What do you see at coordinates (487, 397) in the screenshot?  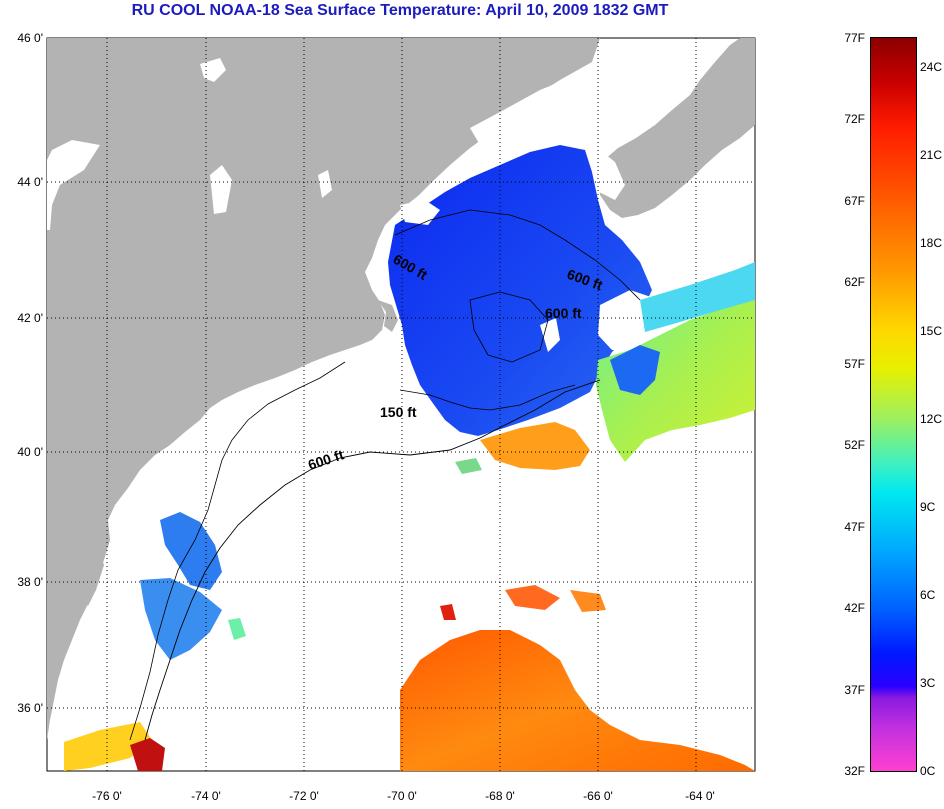 I see `contour-150ft` at bounding box center [487, 397].